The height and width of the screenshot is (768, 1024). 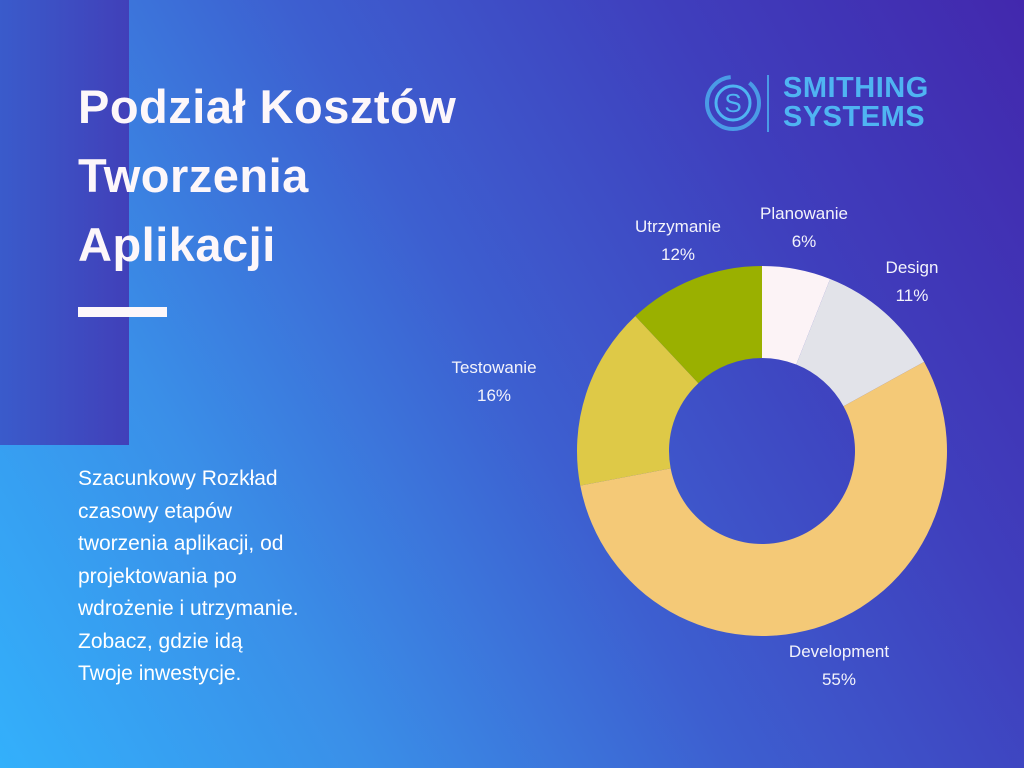 I want to click on slice-value: 55%, so click(x=839, y=679).